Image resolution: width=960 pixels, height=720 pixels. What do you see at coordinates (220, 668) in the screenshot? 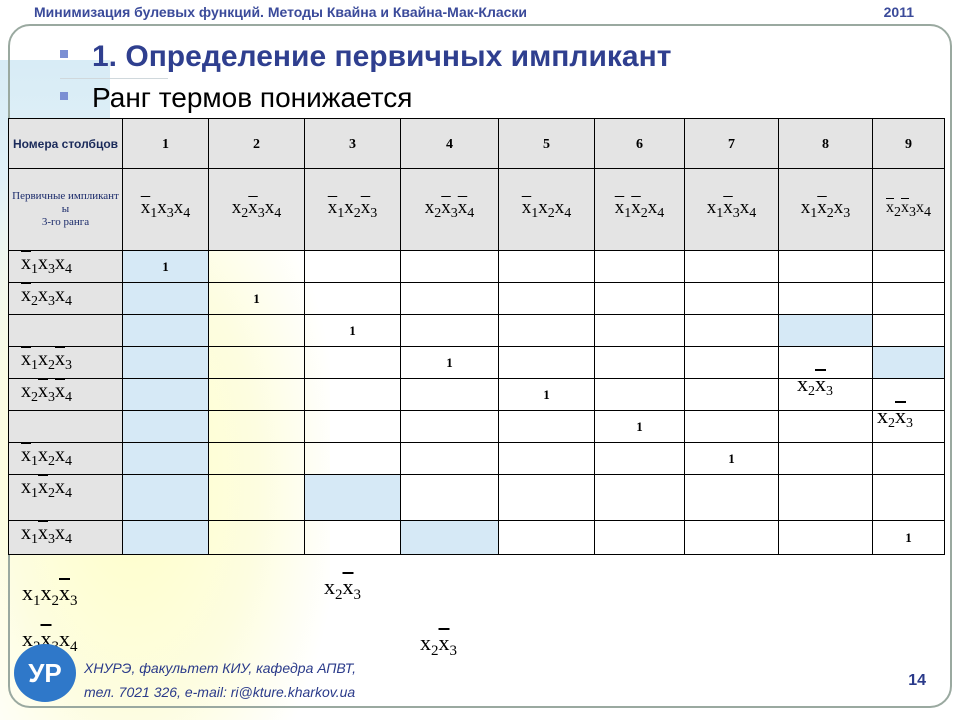
I see `footer-line-1: ХНУРЭ, факультет КИУ, кафедра АПВТ,` at bounding box center [220, 668].